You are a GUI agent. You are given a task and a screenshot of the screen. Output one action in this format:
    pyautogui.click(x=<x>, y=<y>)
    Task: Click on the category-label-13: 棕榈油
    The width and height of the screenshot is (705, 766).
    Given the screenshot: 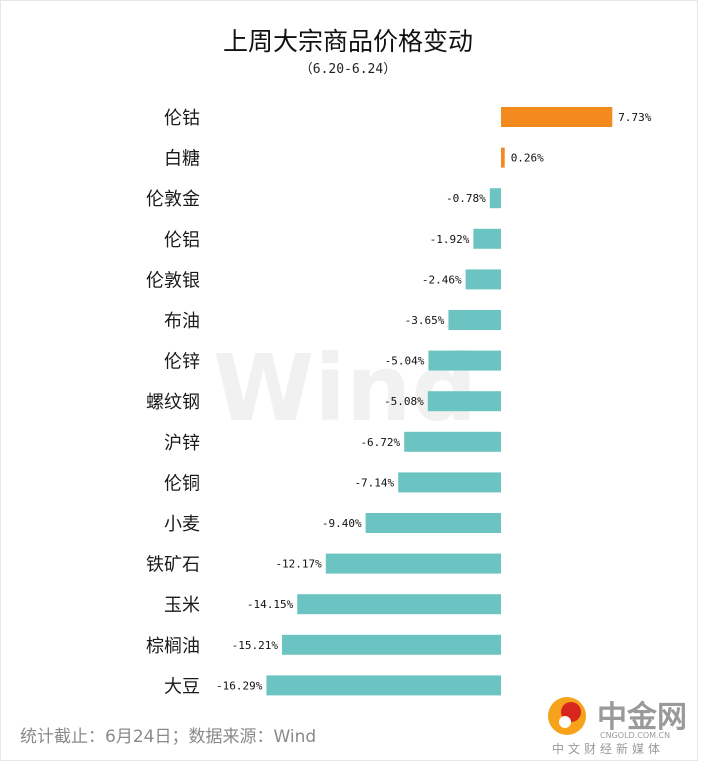 What is the action you would take?
    pyautogui.click(x=173, y=646)
    